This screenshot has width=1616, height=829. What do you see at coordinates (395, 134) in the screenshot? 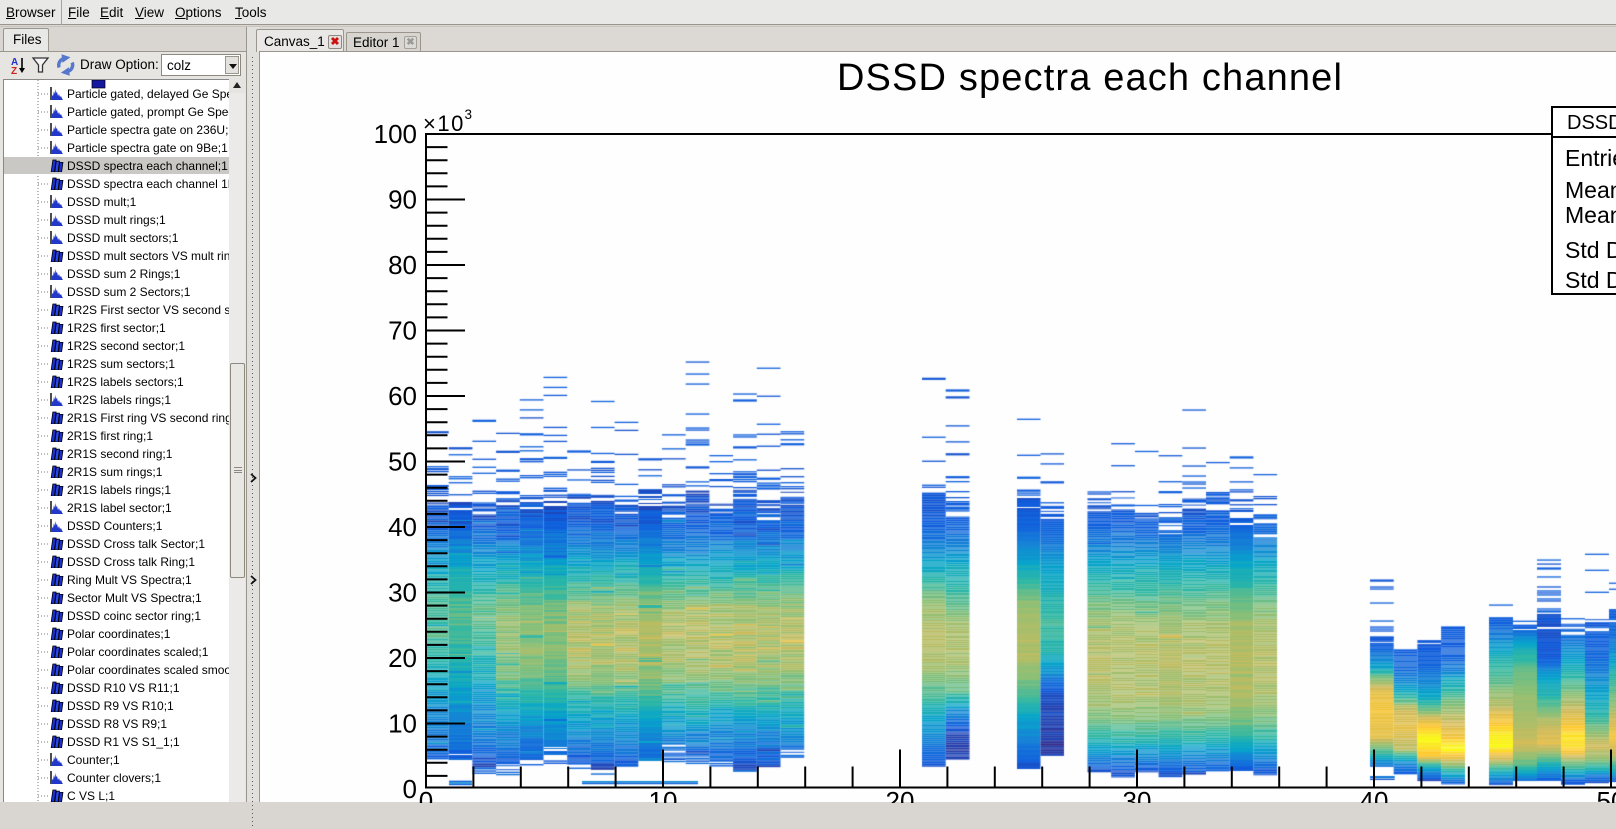
I see `svg-text: 100` at bounding box center [395, 134].